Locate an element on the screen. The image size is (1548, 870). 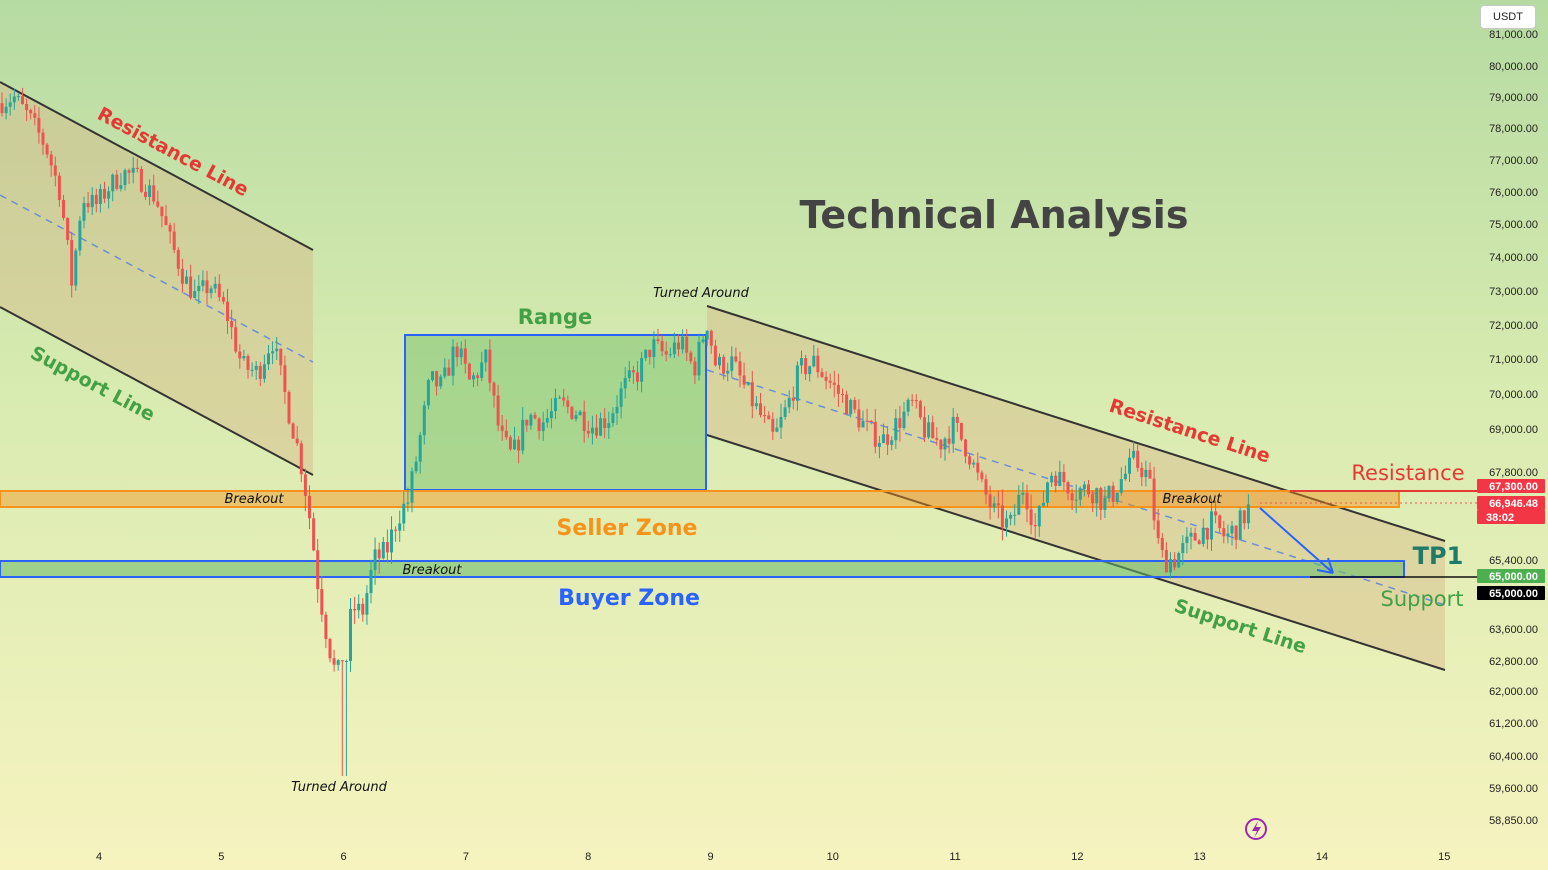
seller-zone-band is located at coordinates (700, 499).